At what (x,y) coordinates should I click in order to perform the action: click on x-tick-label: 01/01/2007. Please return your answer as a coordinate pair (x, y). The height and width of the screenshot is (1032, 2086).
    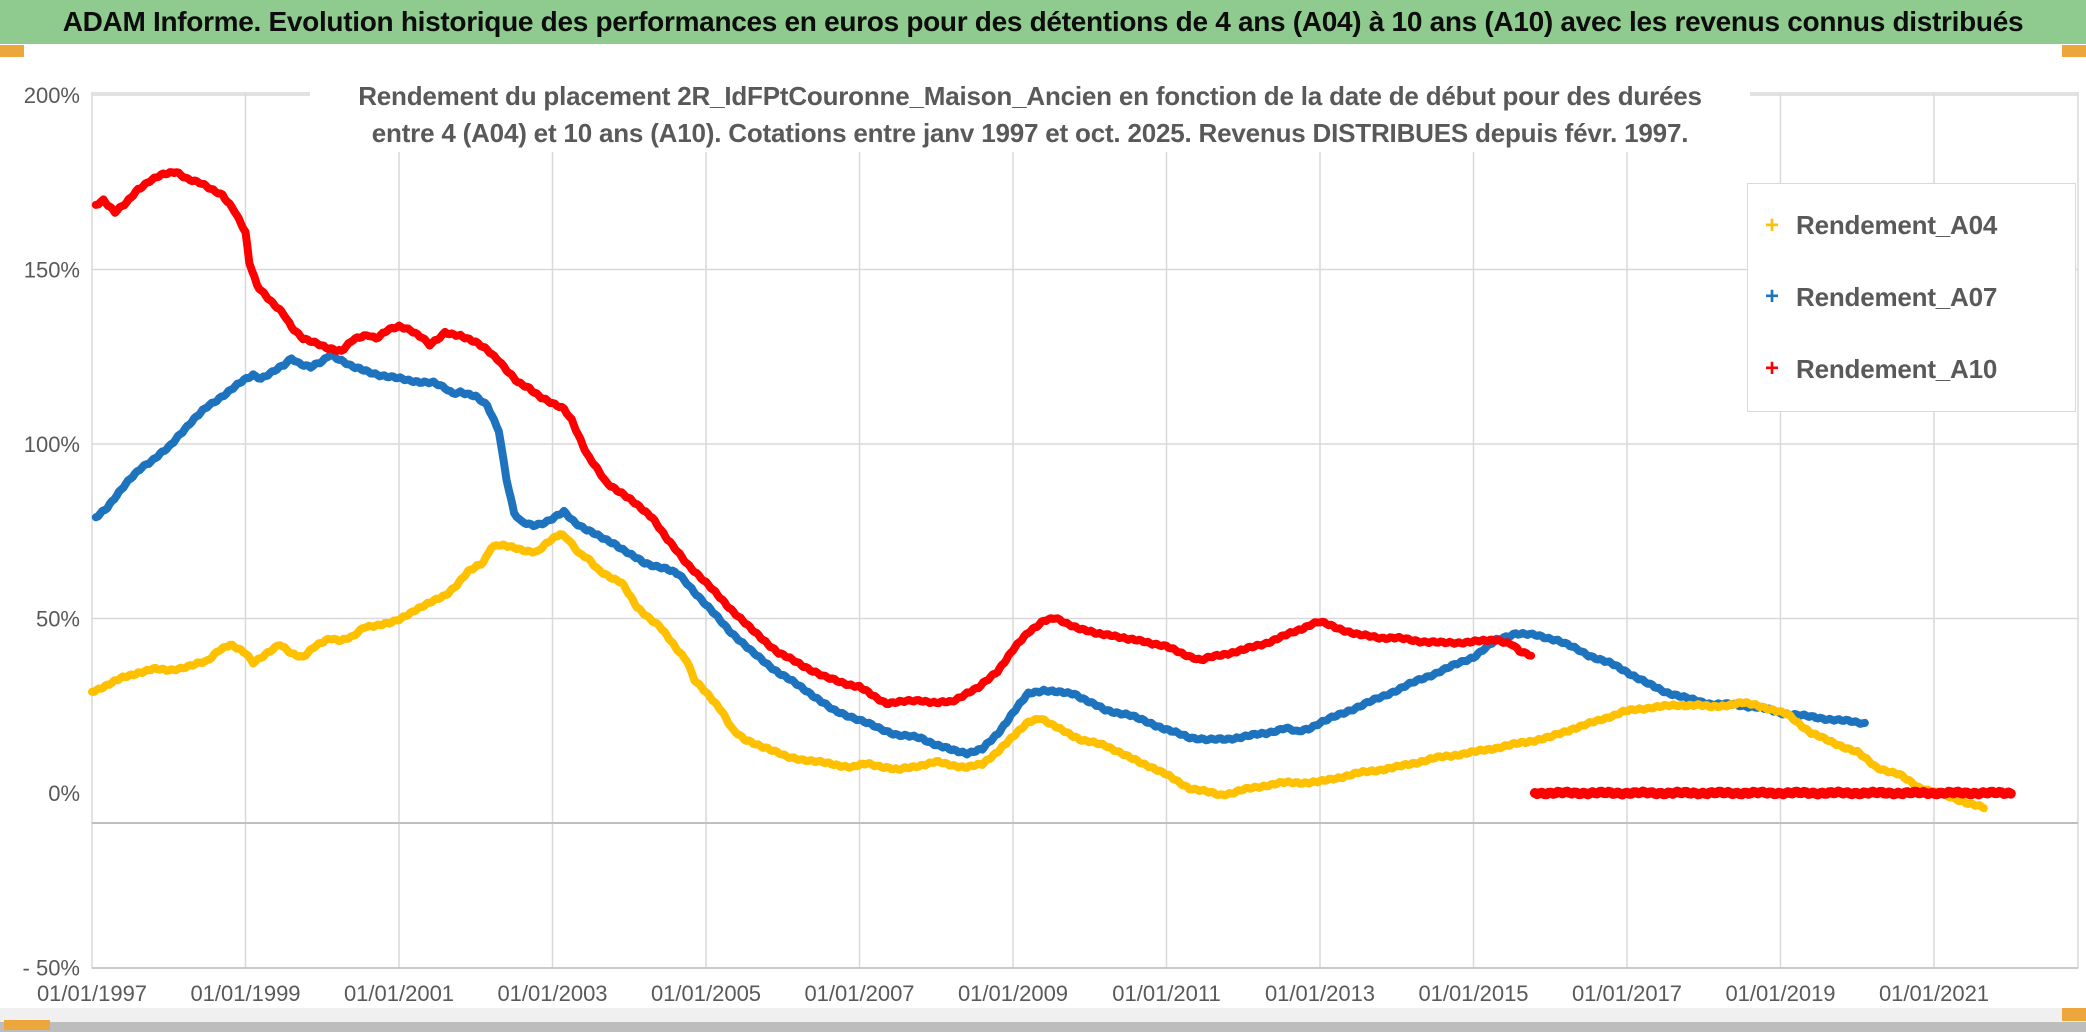
    Looking at the image, I should click on (859, 993).